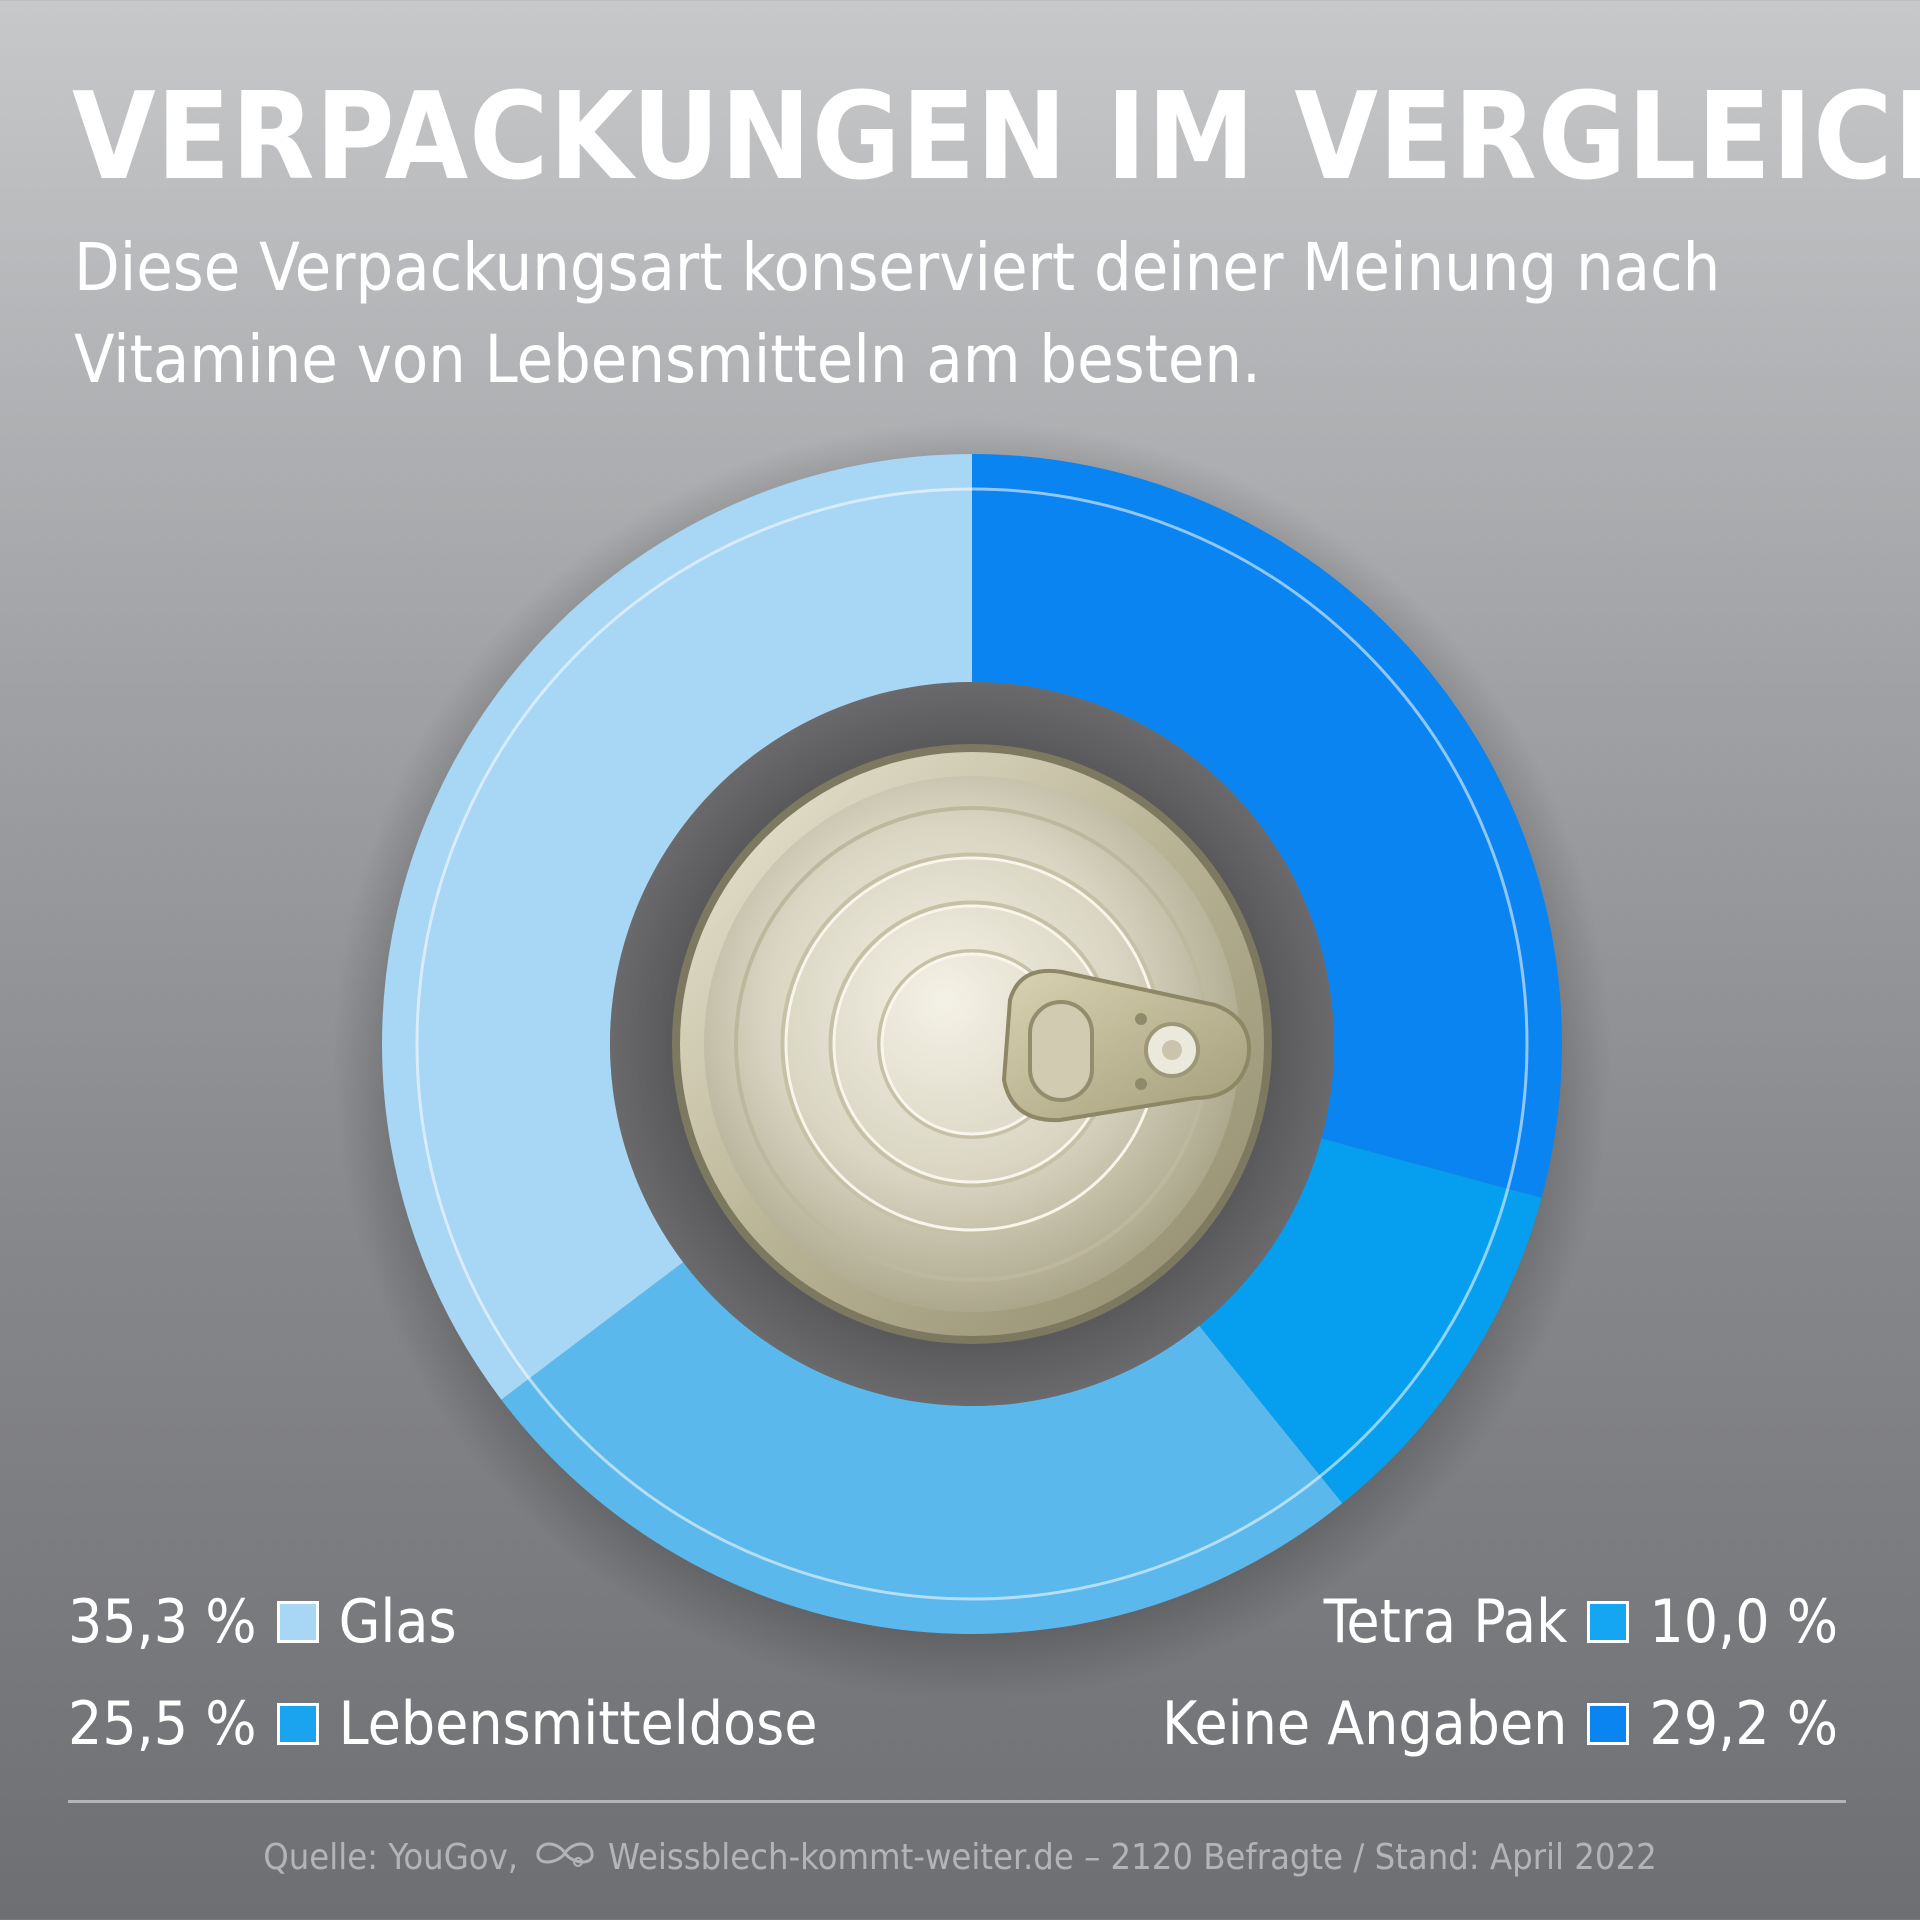 The height and width of the screenshot is (1920, 1920). I want to click on legend-label: Lebensmitteldose, so click(578, 1724).